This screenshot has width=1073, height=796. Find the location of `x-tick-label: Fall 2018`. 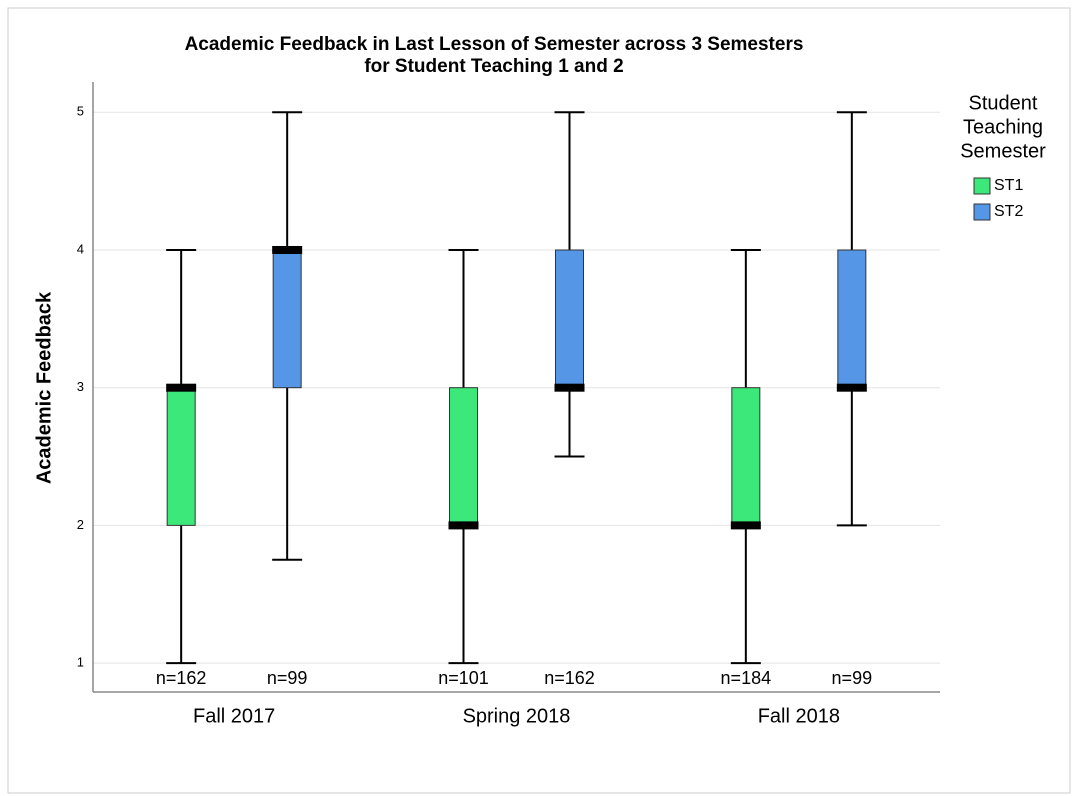

x-tick-label: Fall 2018 is located at coordinates (799, 716).